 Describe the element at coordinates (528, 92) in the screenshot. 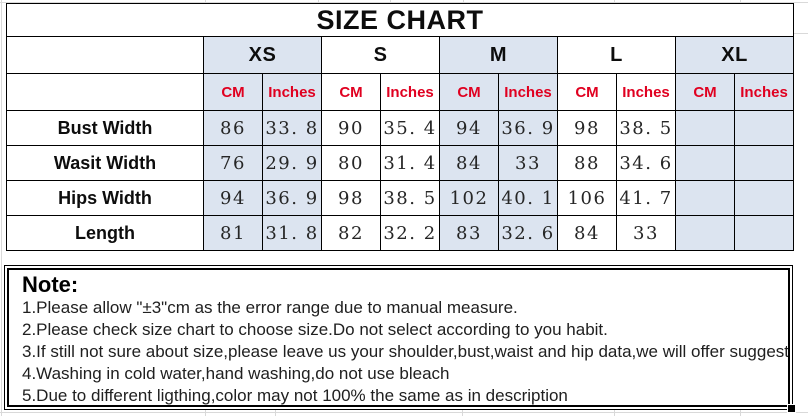

I see `unit-header-m-inches: Inches` at that location.